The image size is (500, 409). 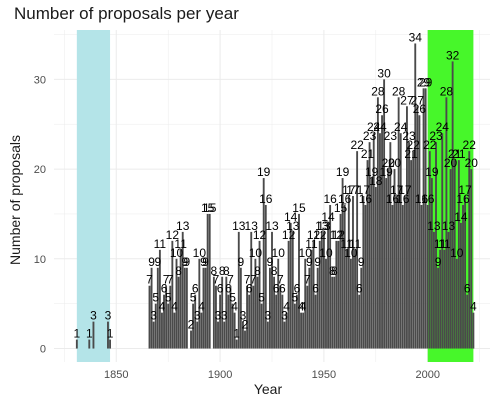 I want to click on bar-2012, so click(x=452, y=205).